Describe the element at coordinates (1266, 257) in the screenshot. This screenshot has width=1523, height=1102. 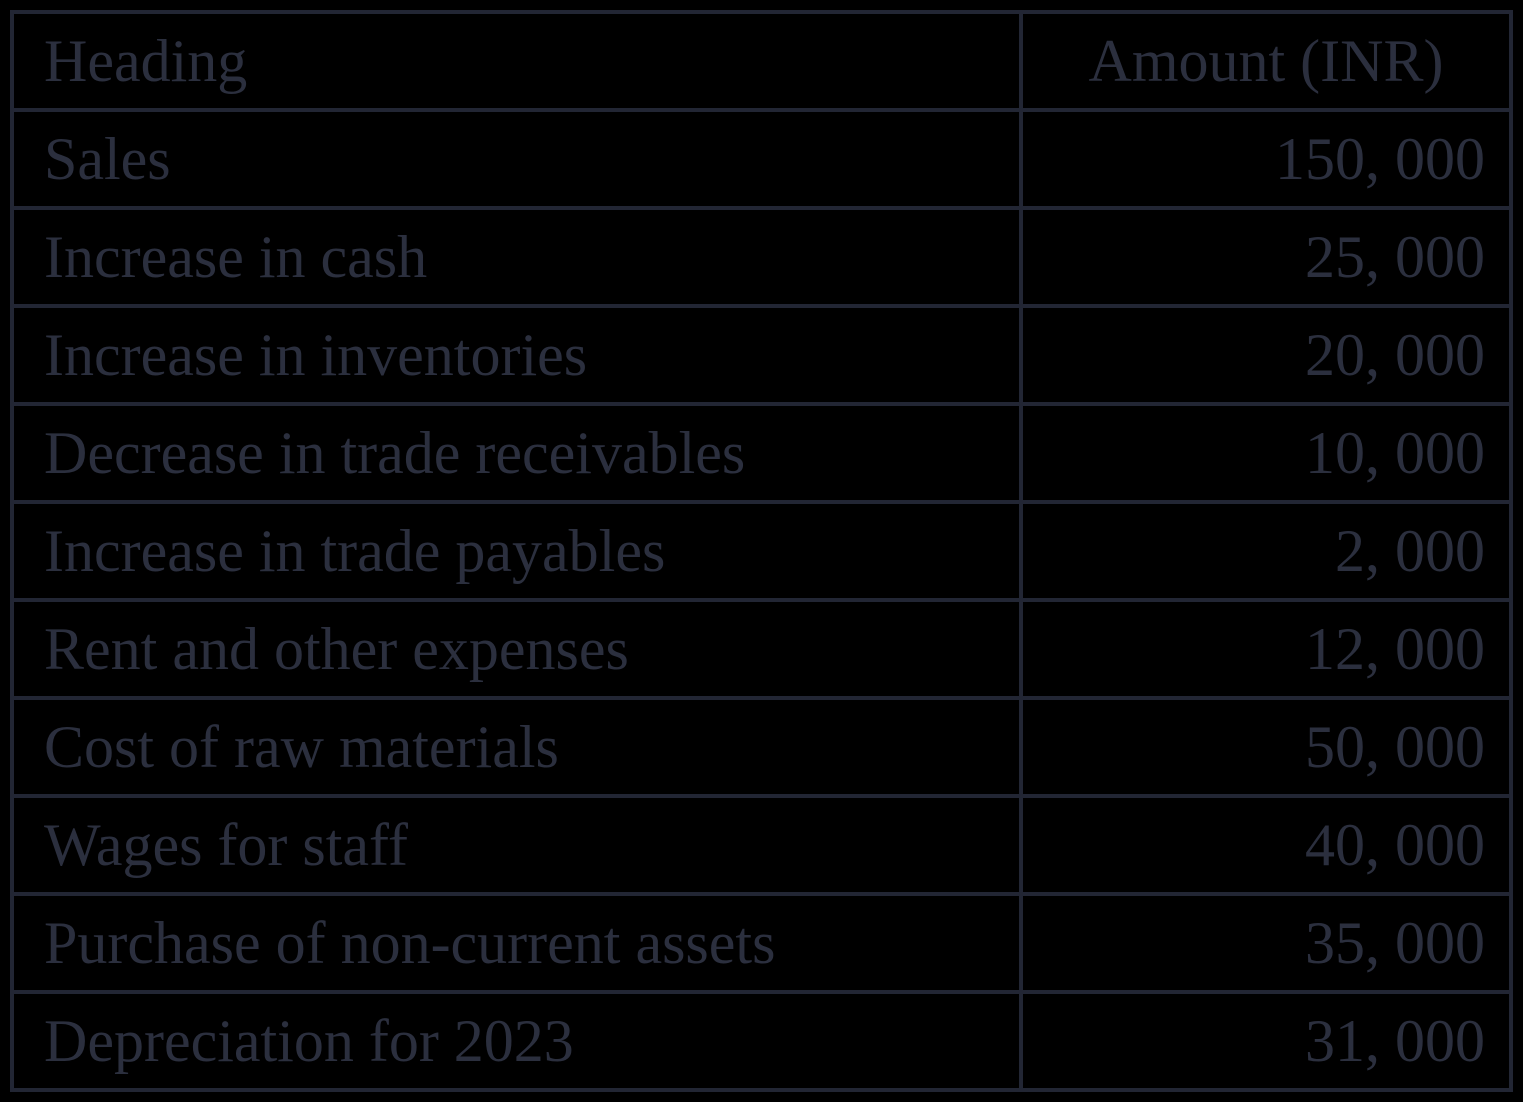
I see `row-amount-cell: 25, 000` at that location.